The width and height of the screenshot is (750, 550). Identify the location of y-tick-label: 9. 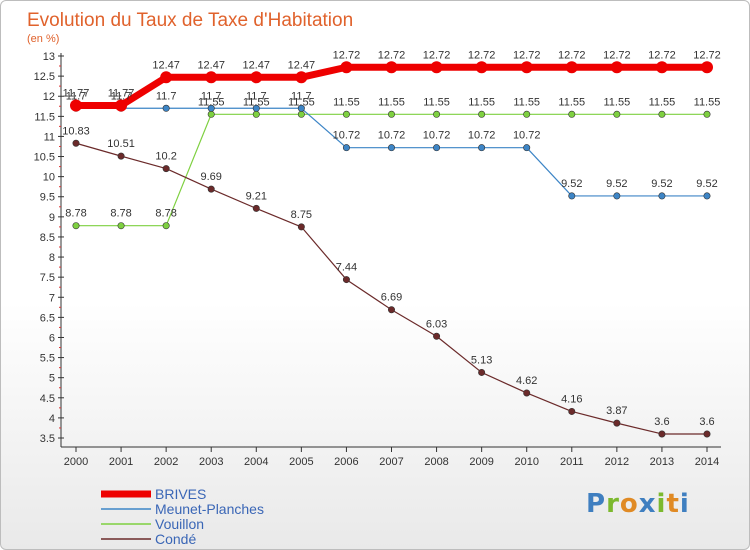
(52, 218).